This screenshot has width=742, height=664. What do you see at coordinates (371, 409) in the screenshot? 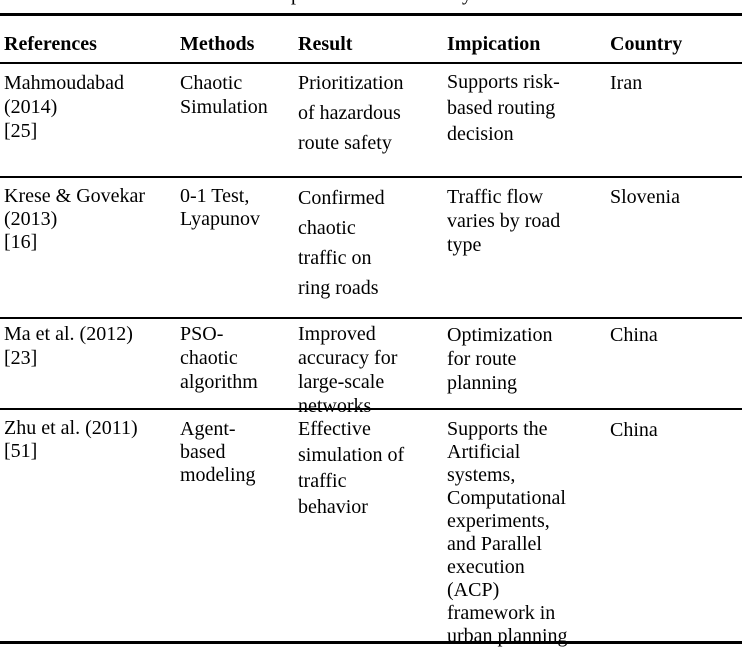
I see `table-rule-row3-bottom` at bounding box center [371, 409].